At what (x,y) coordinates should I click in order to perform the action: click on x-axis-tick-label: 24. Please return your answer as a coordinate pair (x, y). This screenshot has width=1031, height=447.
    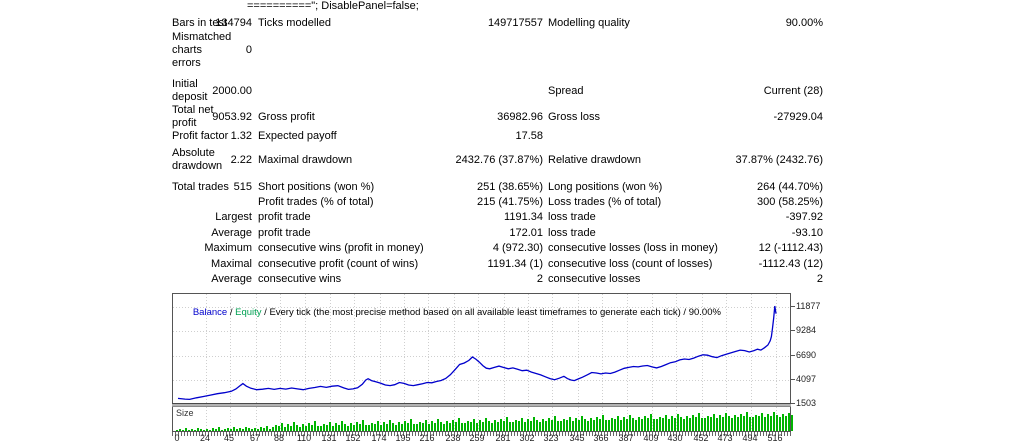
    Looking at the image, I should click on (204, 438).